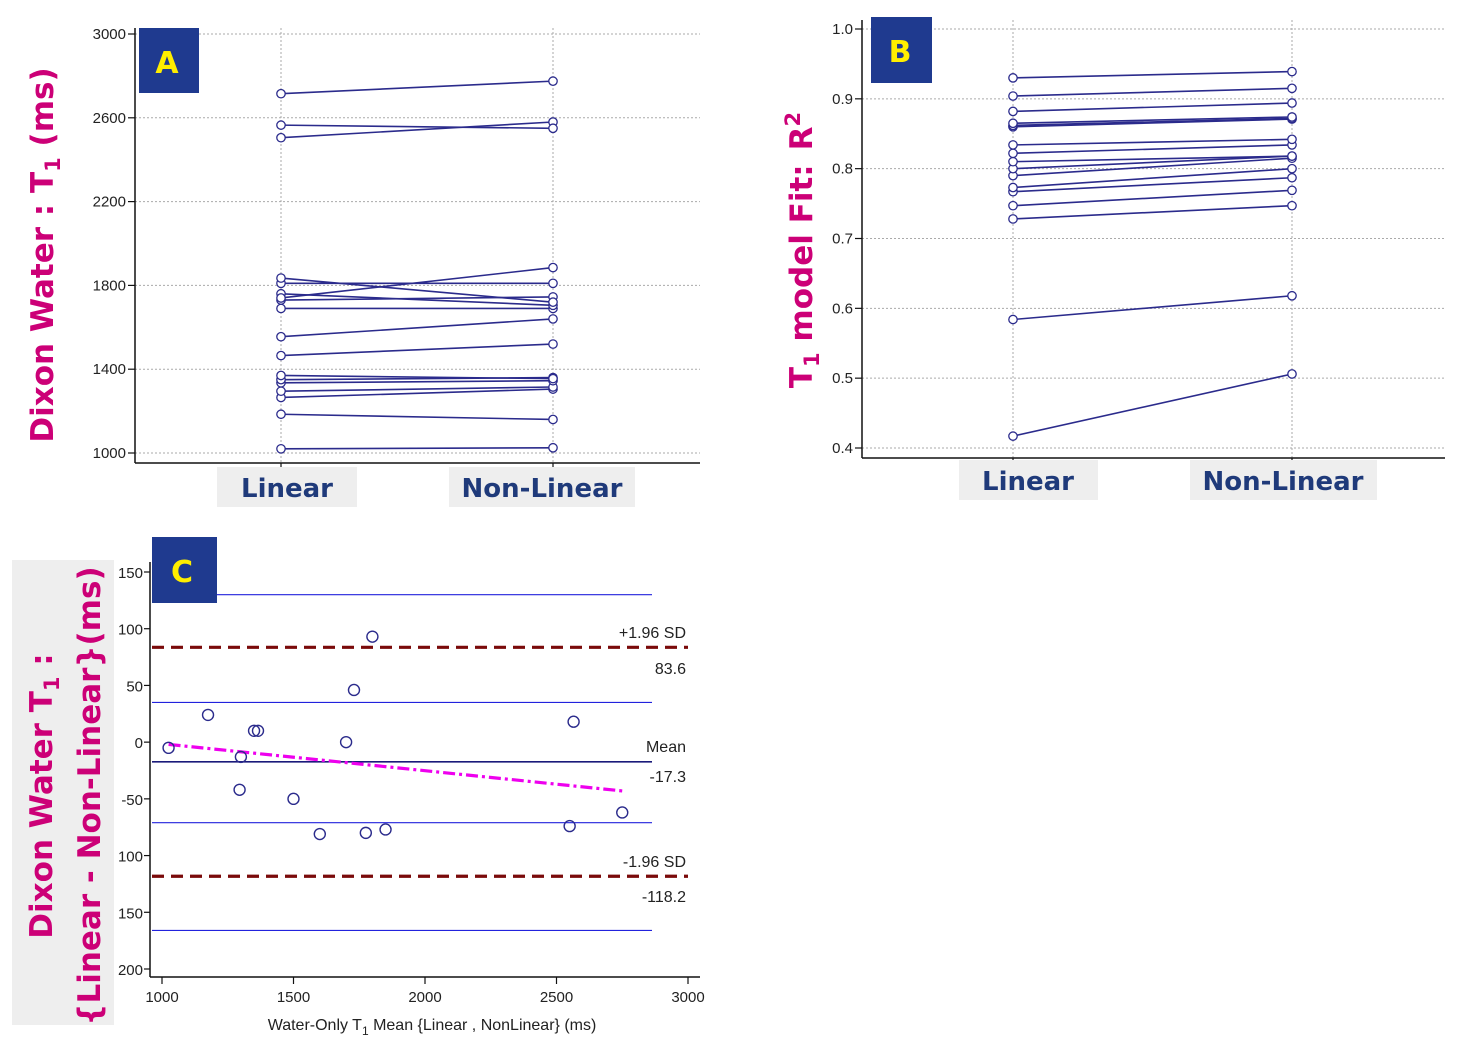  What do you see at coordinates (842, 239) in the screenshot?
I see `panel-b-tick-label: 0.7` at bounding box center [842, 239].